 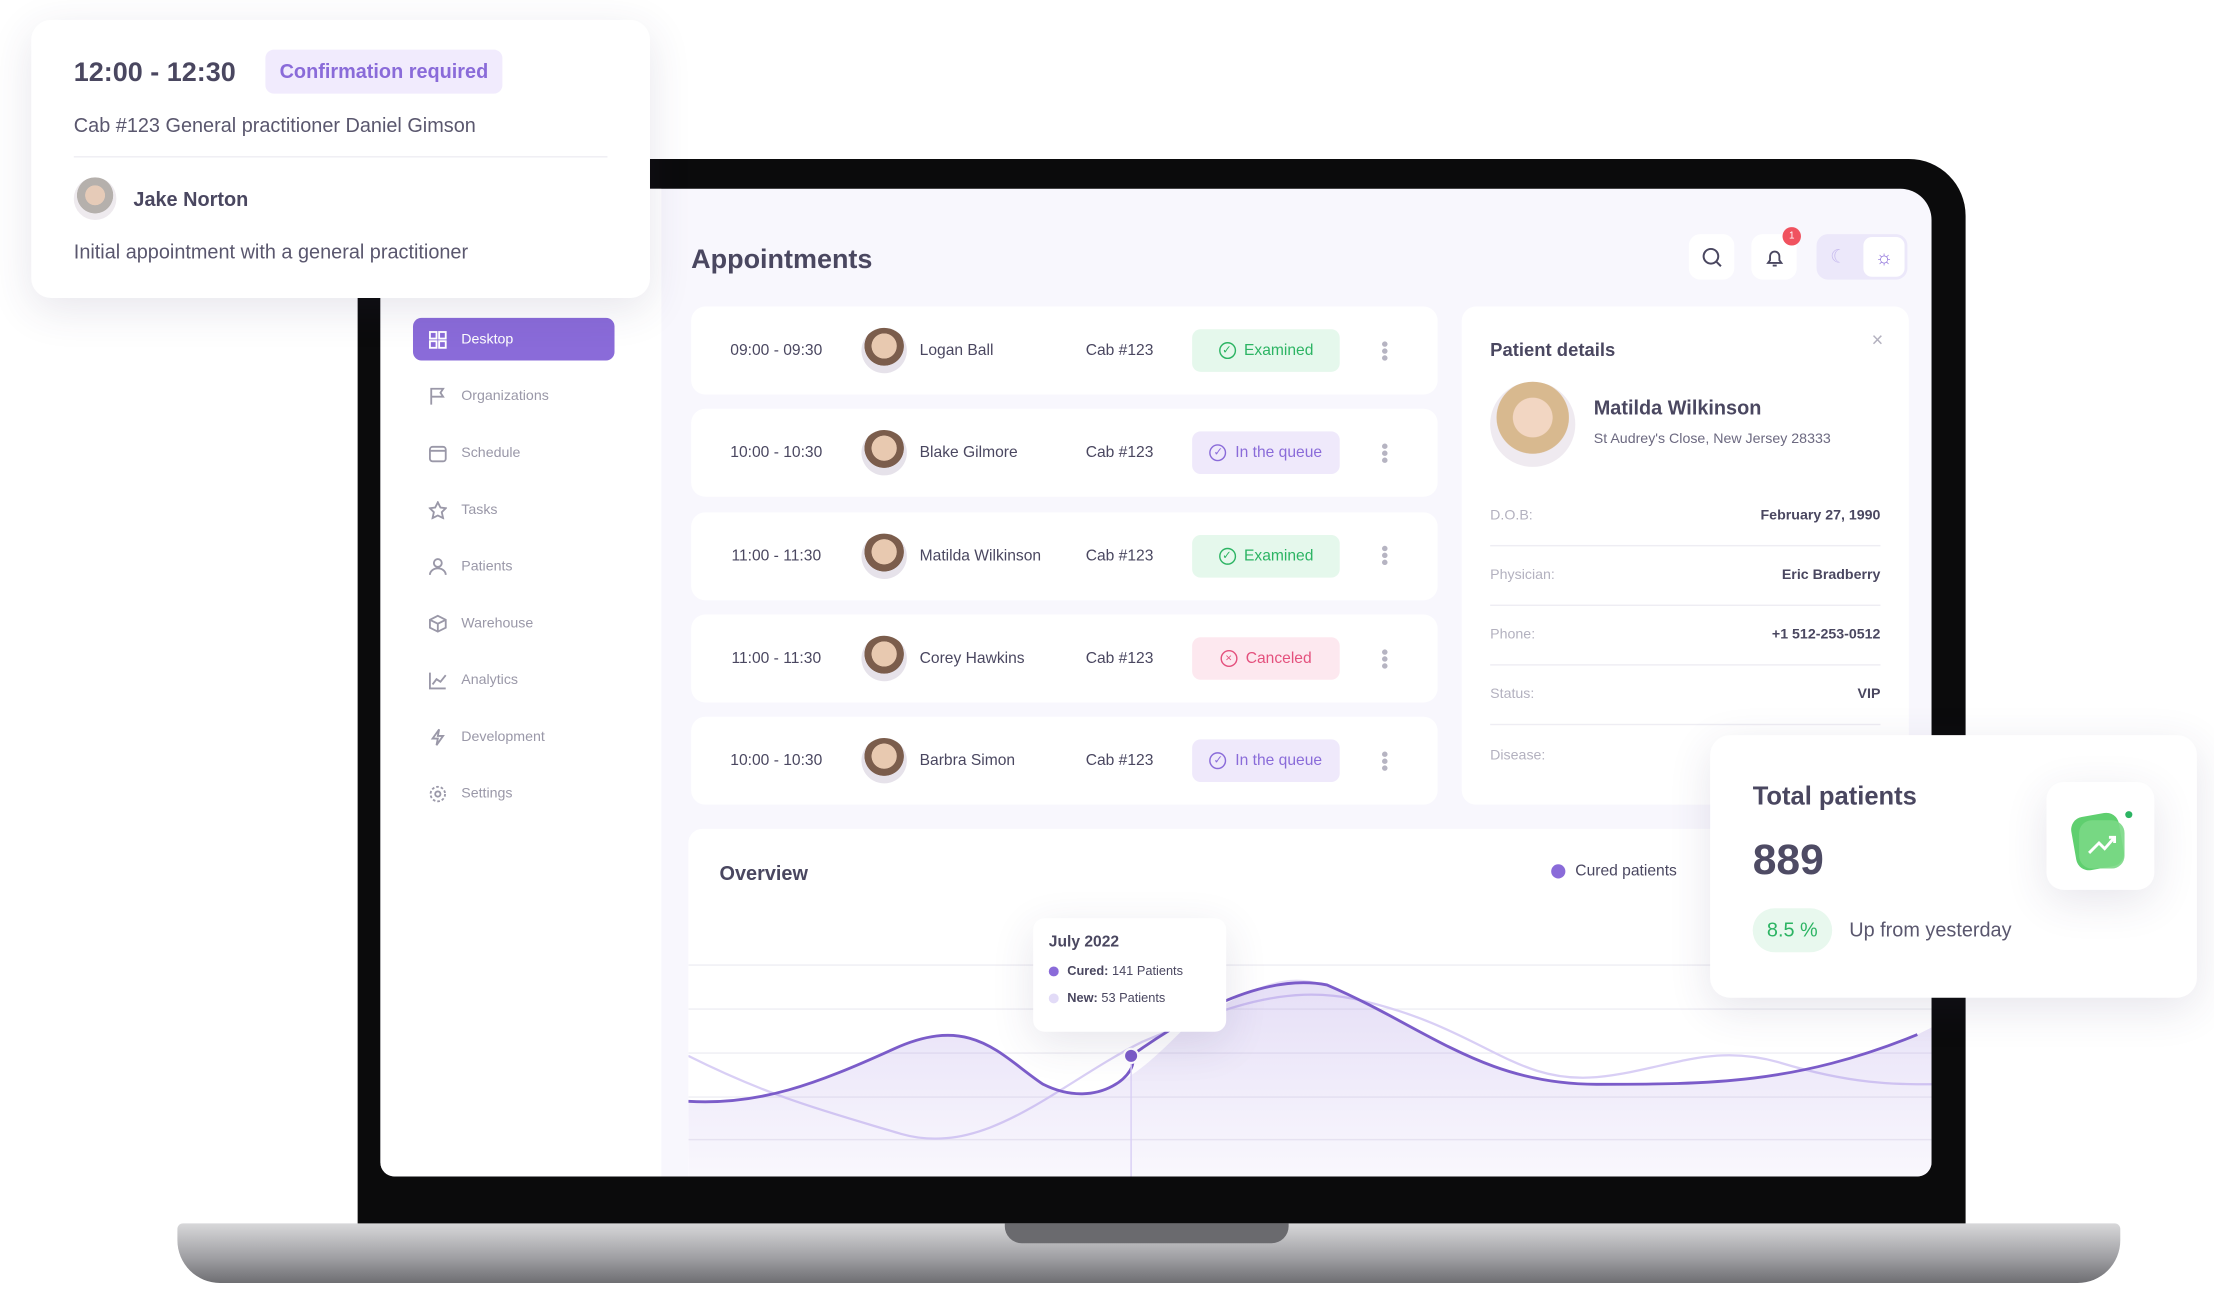 I want to click on search-icon, so click(x=1711, y=257).